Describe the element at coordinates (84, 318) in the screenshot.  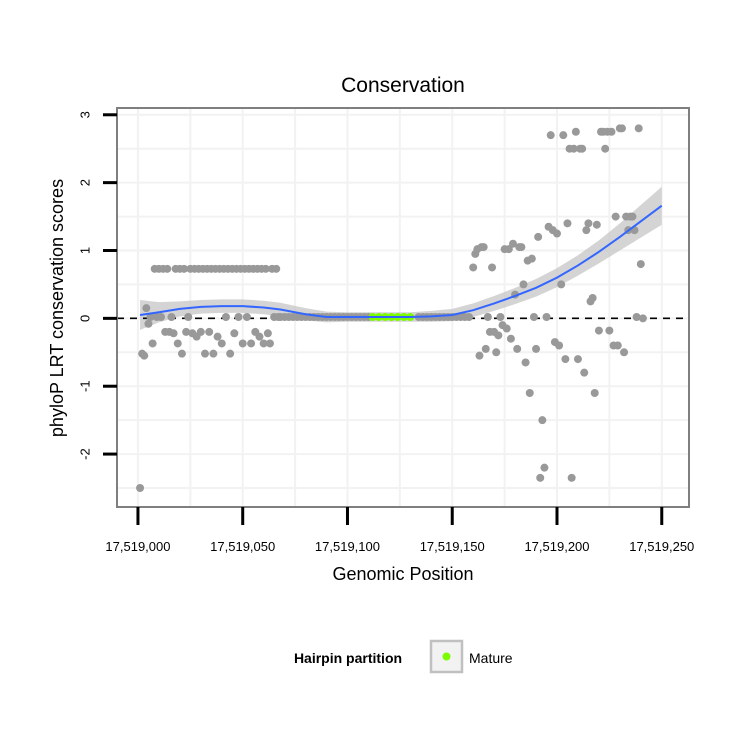
I see `y-tick-label: 0` at that location.